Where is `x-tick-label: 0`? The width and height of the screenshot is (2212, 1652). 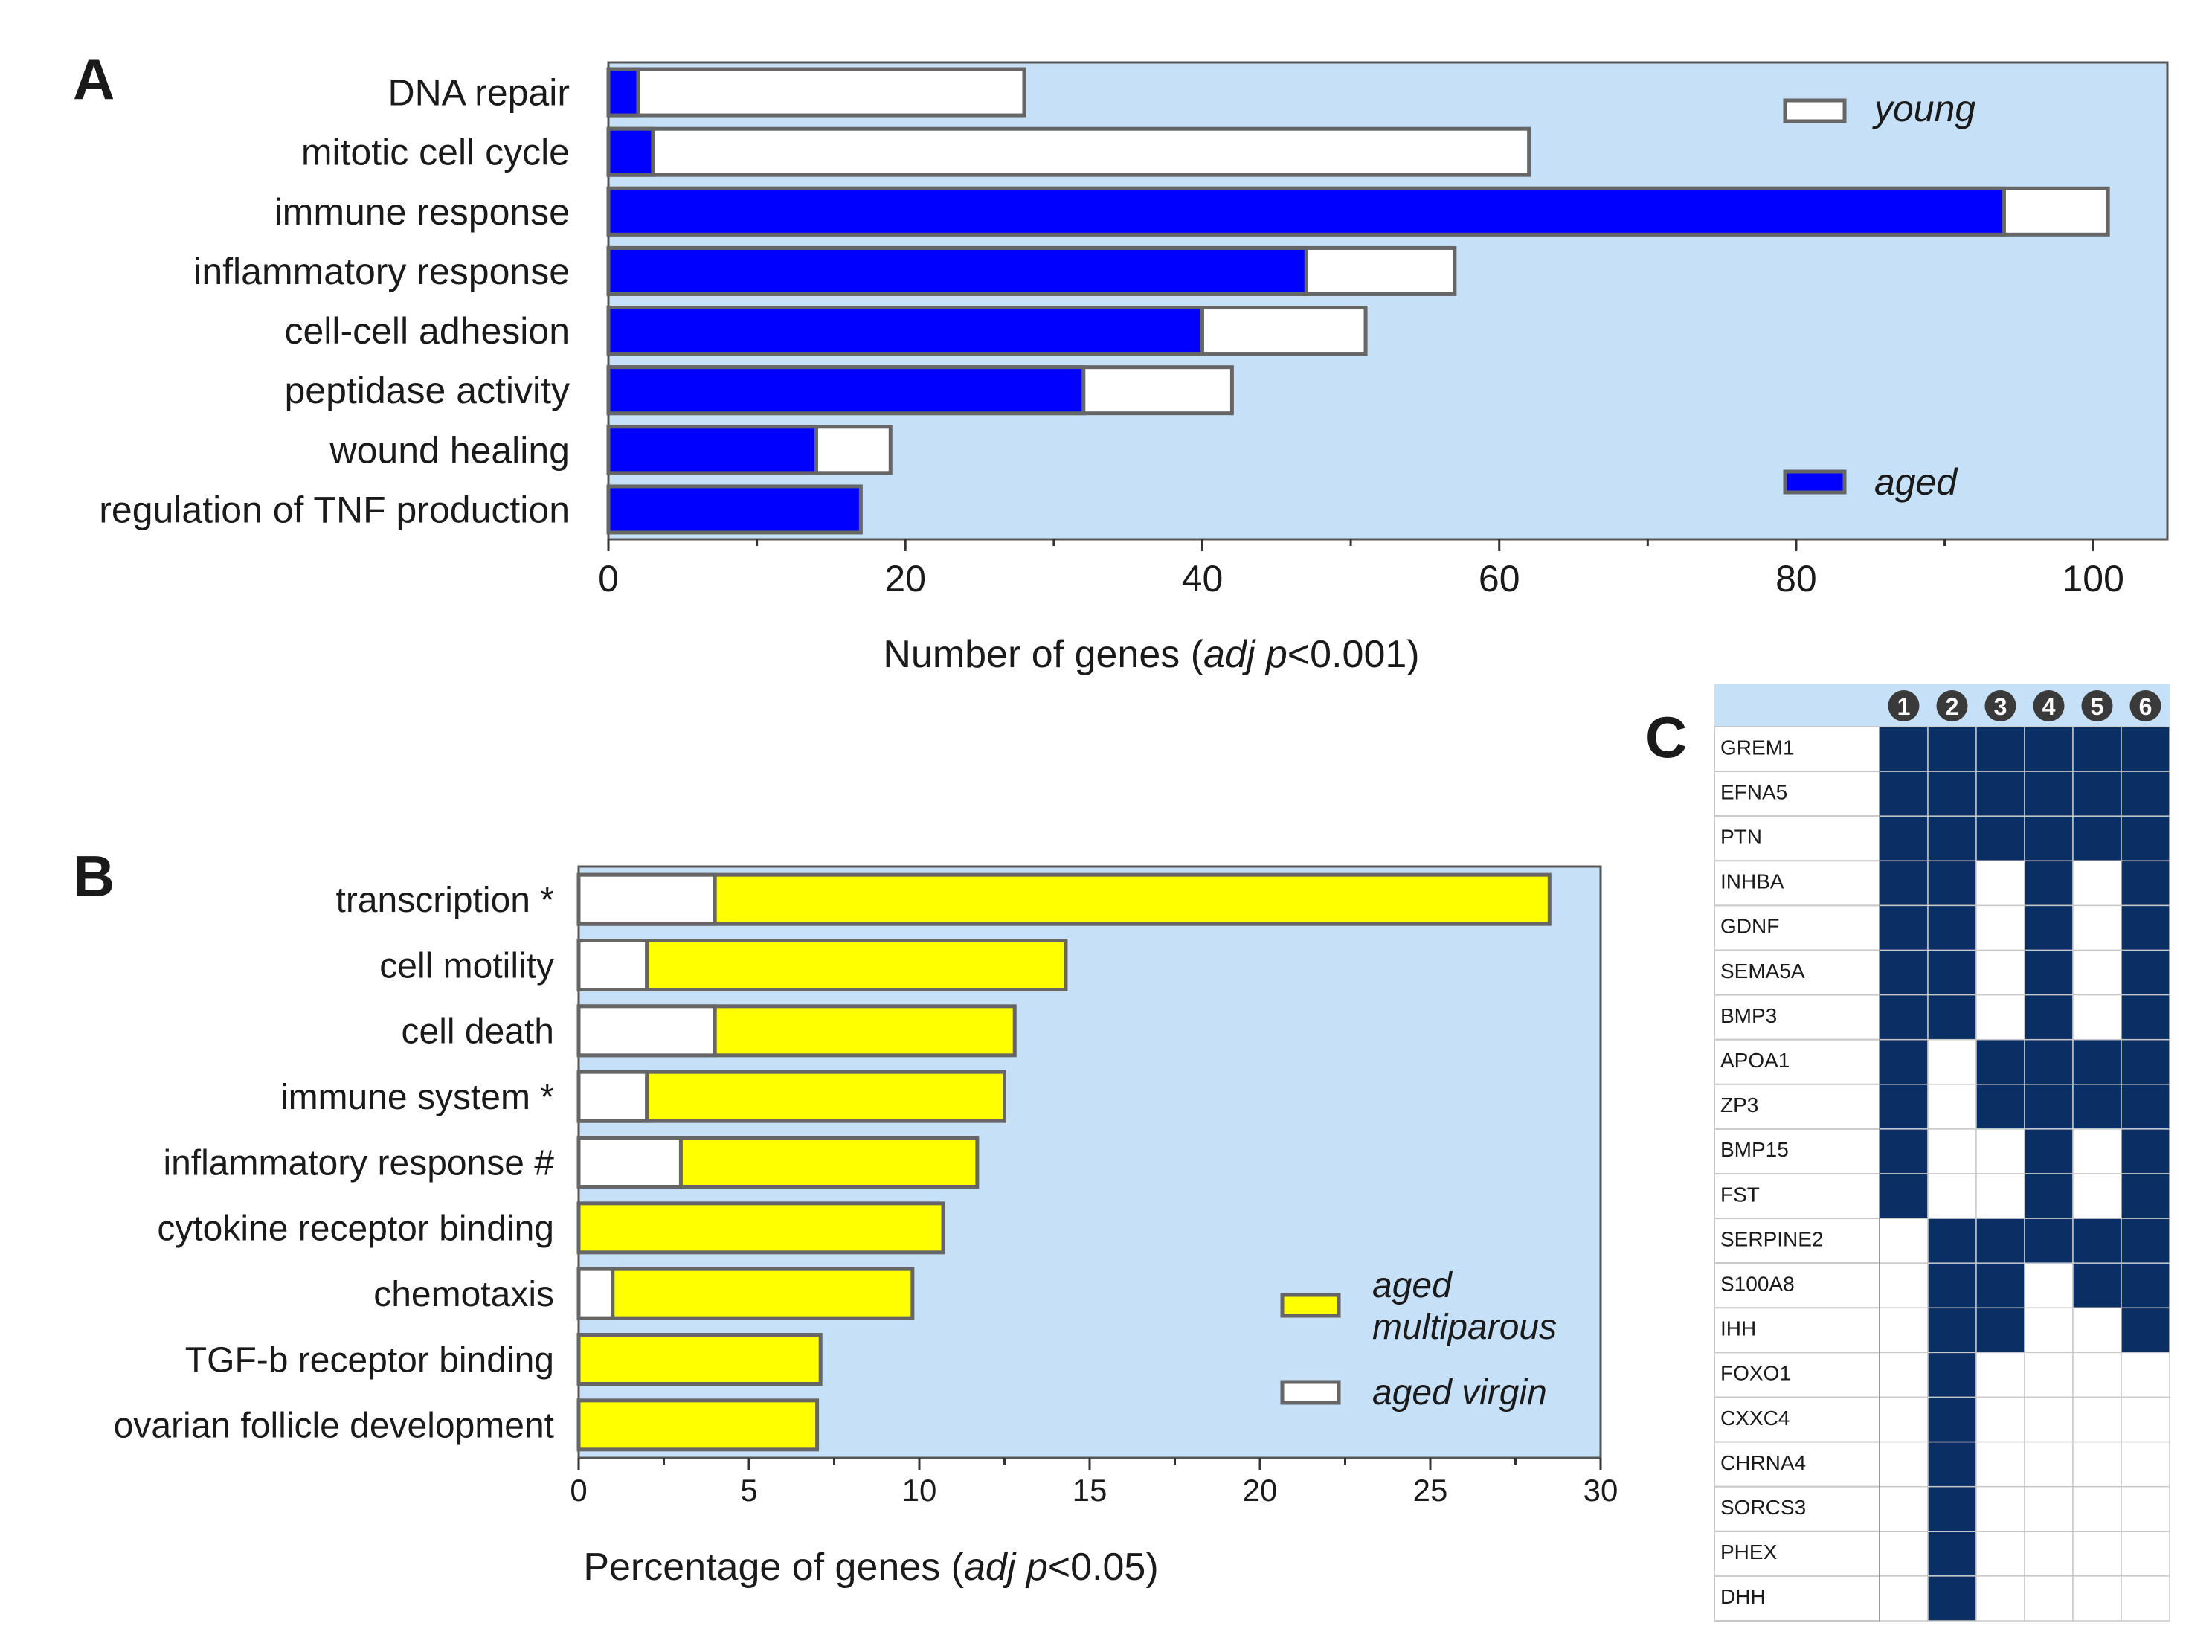 x-tick-label: 0 is located at coordinates (579, 1490).